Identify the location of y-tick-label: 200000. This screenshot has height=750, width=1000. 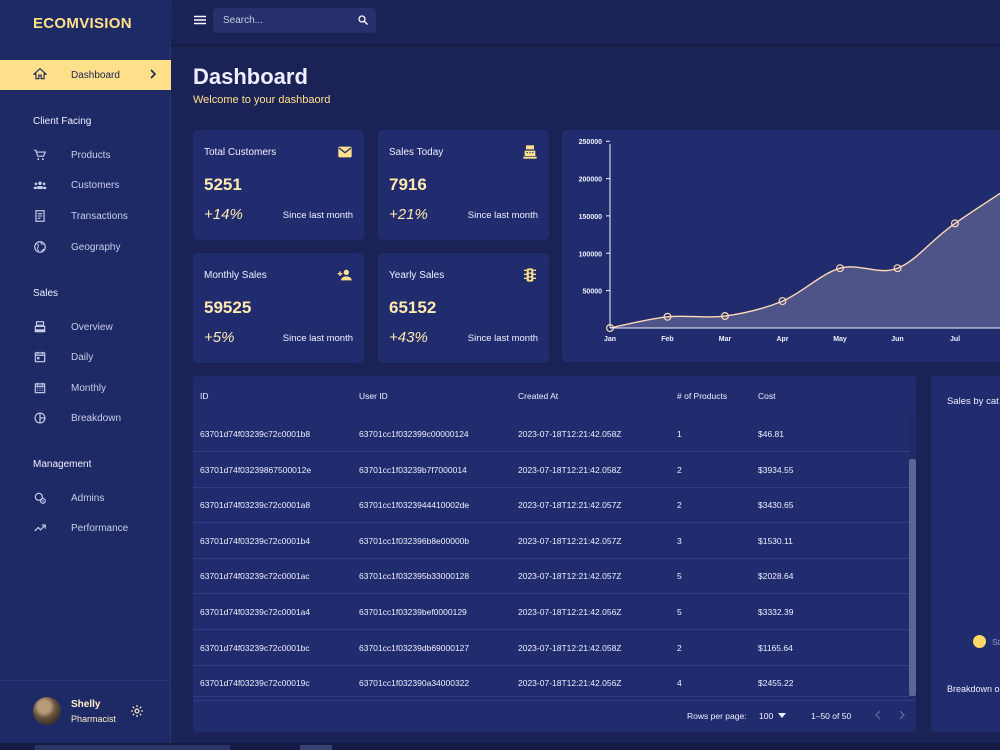
(590, 180).